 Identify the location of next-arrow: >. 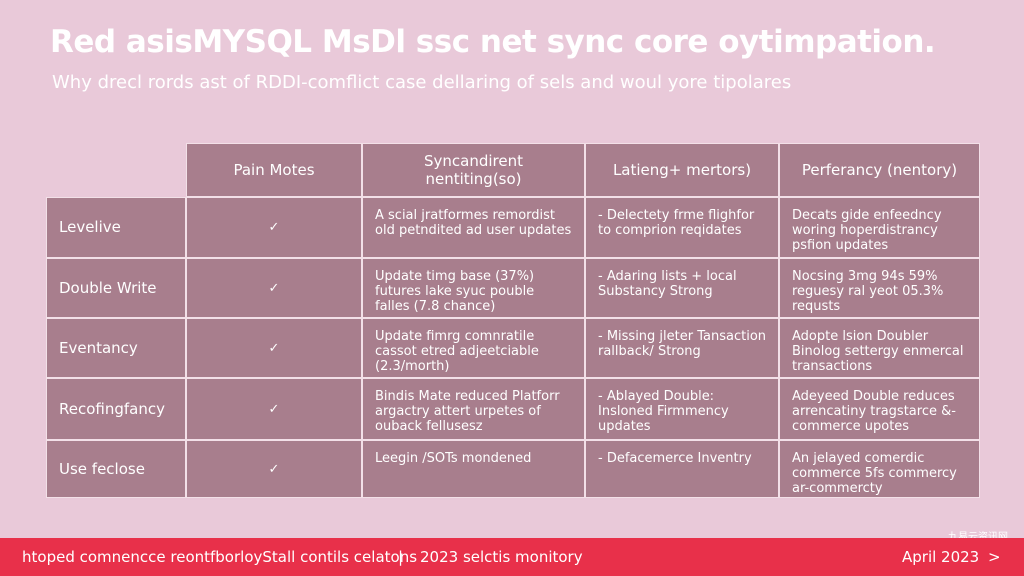
(994, 557).